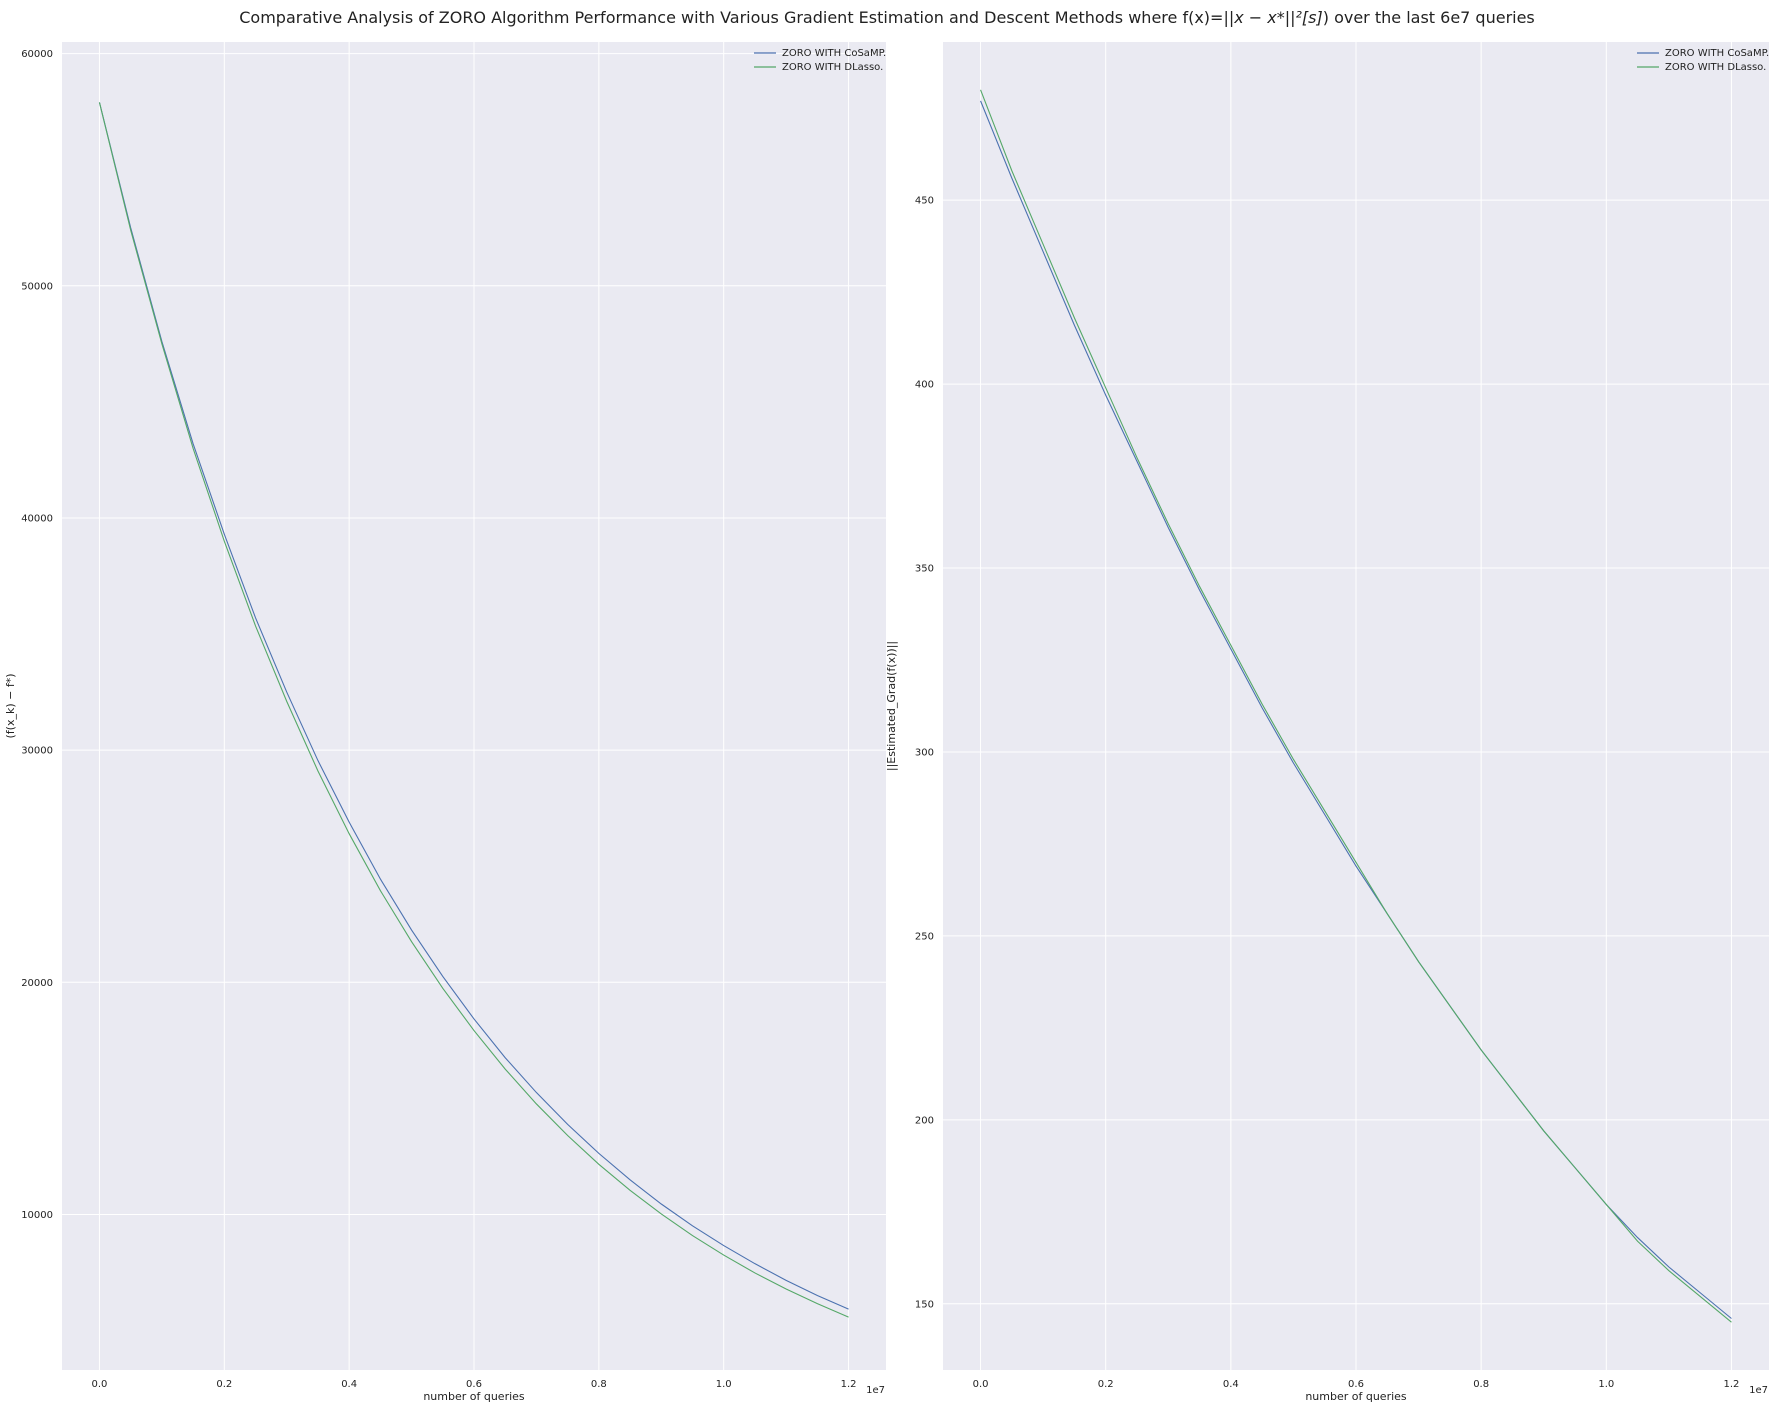 This screenshot has width=1774, height=1405. Describe the element at coordinates (37, 286) in the screenshot. I see `left-y-tick-label: 50000` at that location.